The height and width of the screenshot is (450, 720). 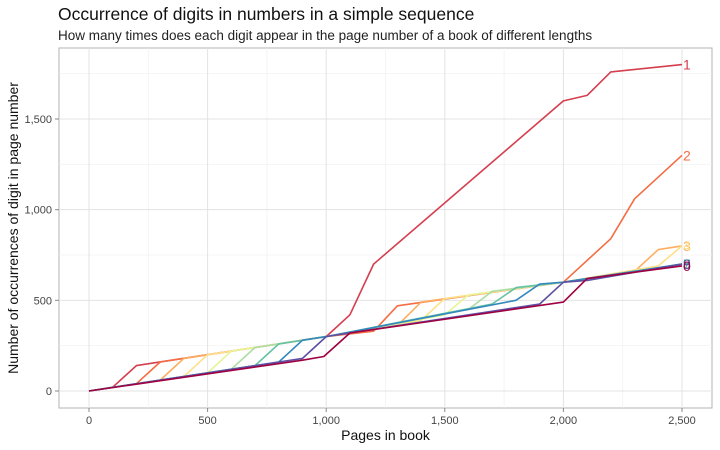 I want to click on series-end-label-1: 1, so click(x=687, y=65).